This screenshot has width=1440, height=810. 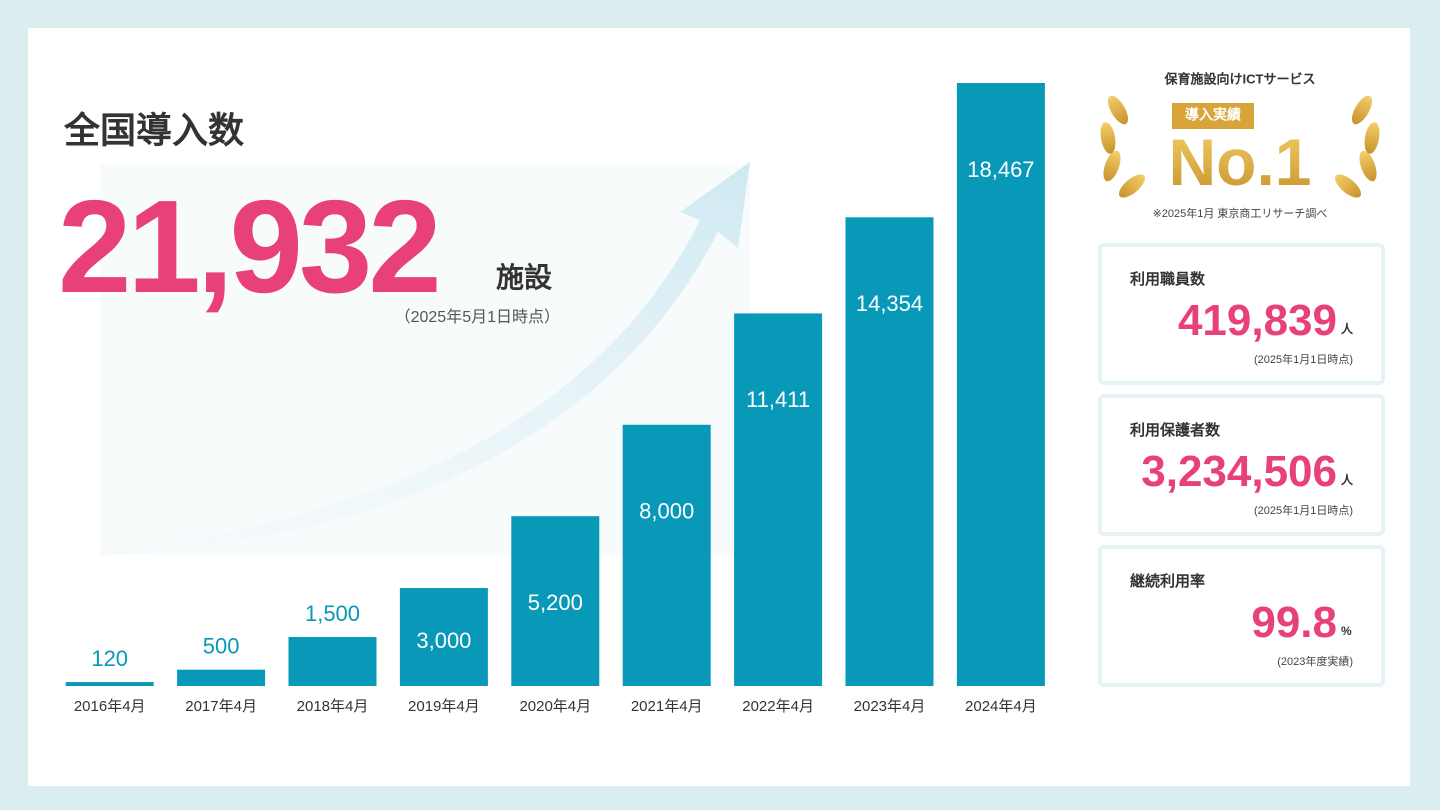 What do you see at coordinates (778, 706) in the screenshot?
I see `x-tick-label: 2022年4月` at bounding box center [778, 706].